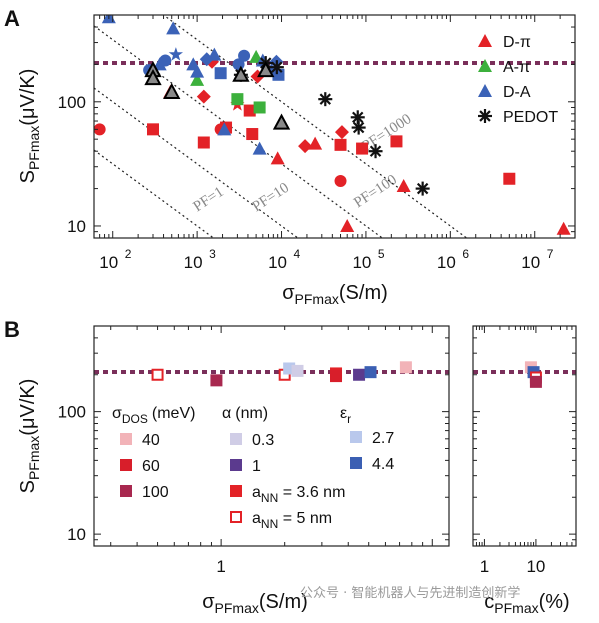 The height and width of the screenshot is (623, 599). I want to click on legend-title: εr, so click(345, 415).